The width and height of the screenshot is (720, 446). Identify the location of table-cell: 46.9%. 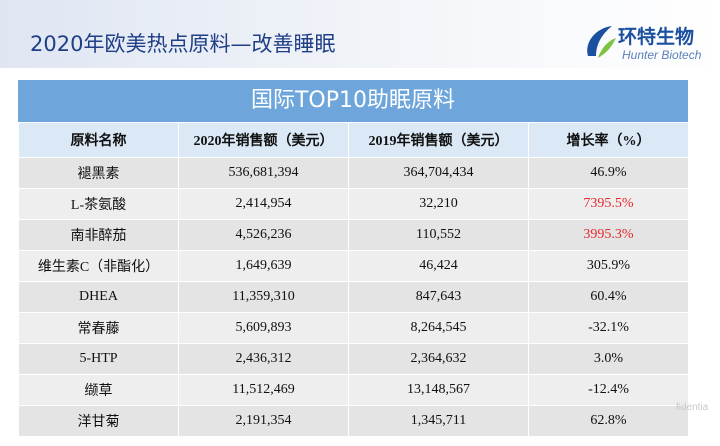
(608, 173).